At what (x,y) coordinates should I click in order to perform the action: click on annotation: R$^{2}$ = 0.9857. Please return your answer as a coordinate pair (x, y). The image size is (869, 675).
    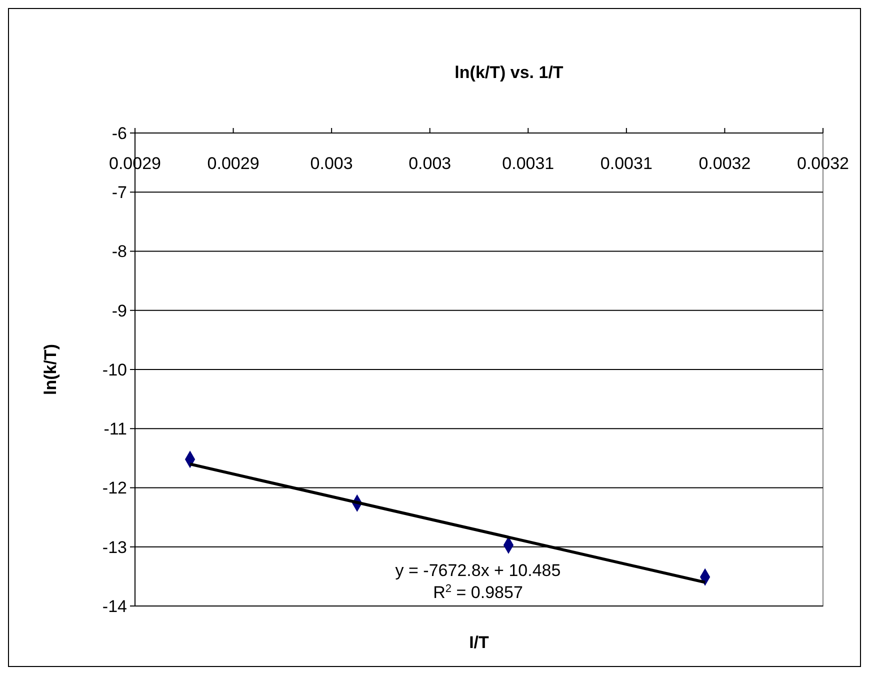
    Looking at the image, I should click on (478, 592).